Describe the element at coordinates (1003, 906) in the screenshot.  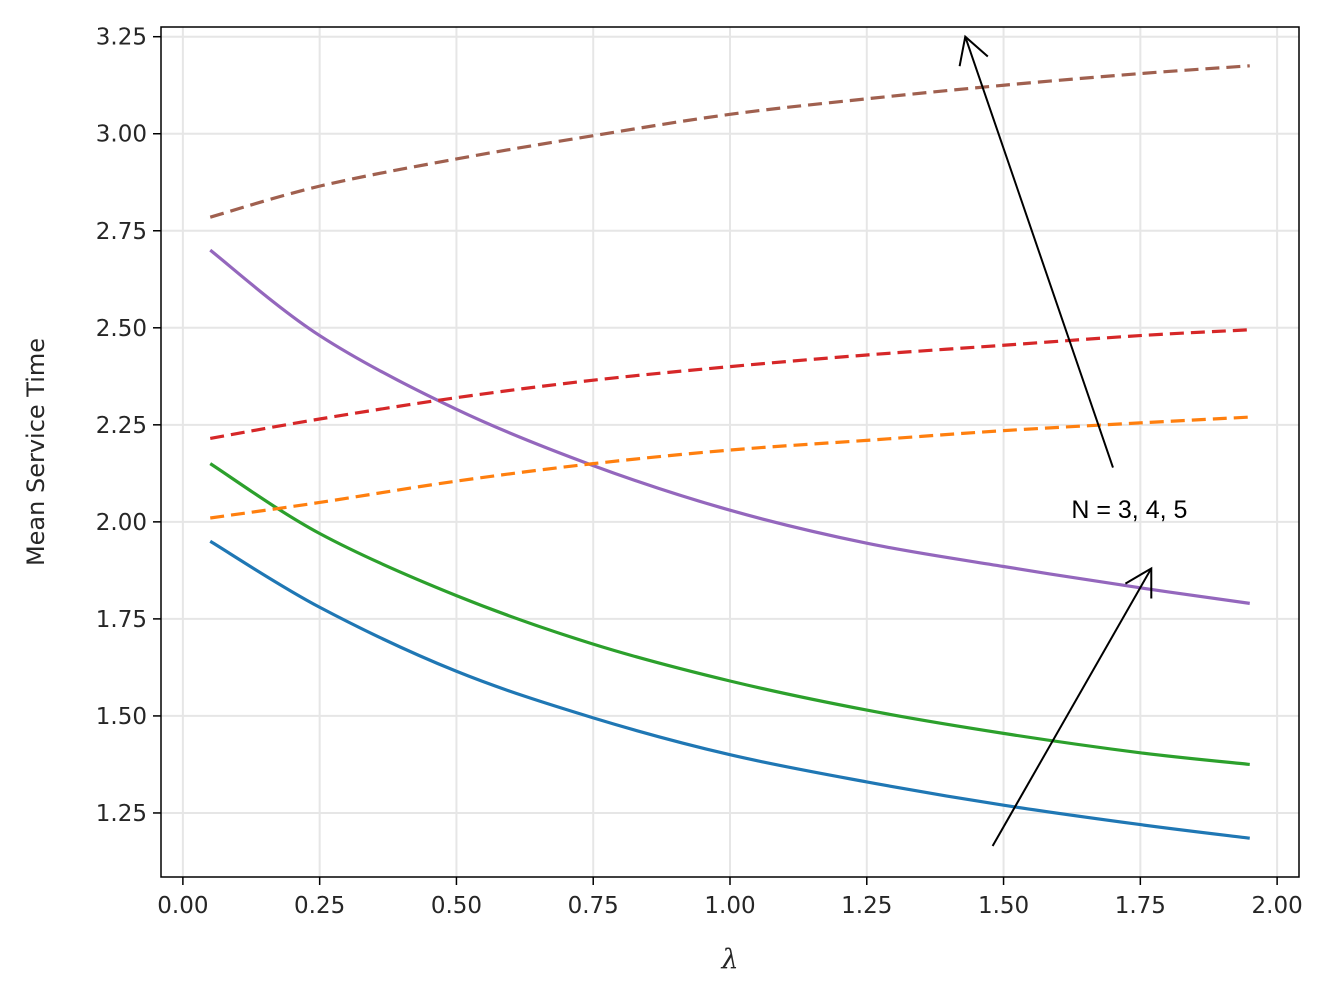
I see `x-tick-label: 1.50` at that location.